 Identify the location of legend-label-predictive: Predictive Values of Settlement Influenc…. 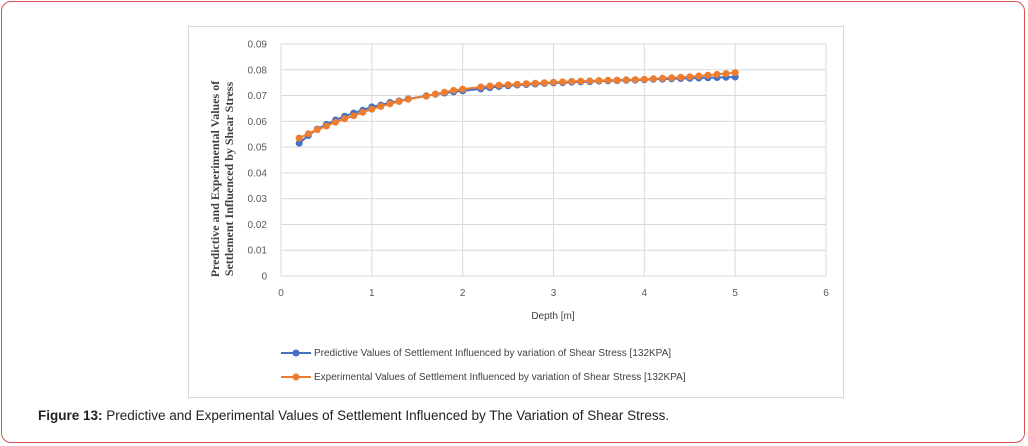
(492, 353).